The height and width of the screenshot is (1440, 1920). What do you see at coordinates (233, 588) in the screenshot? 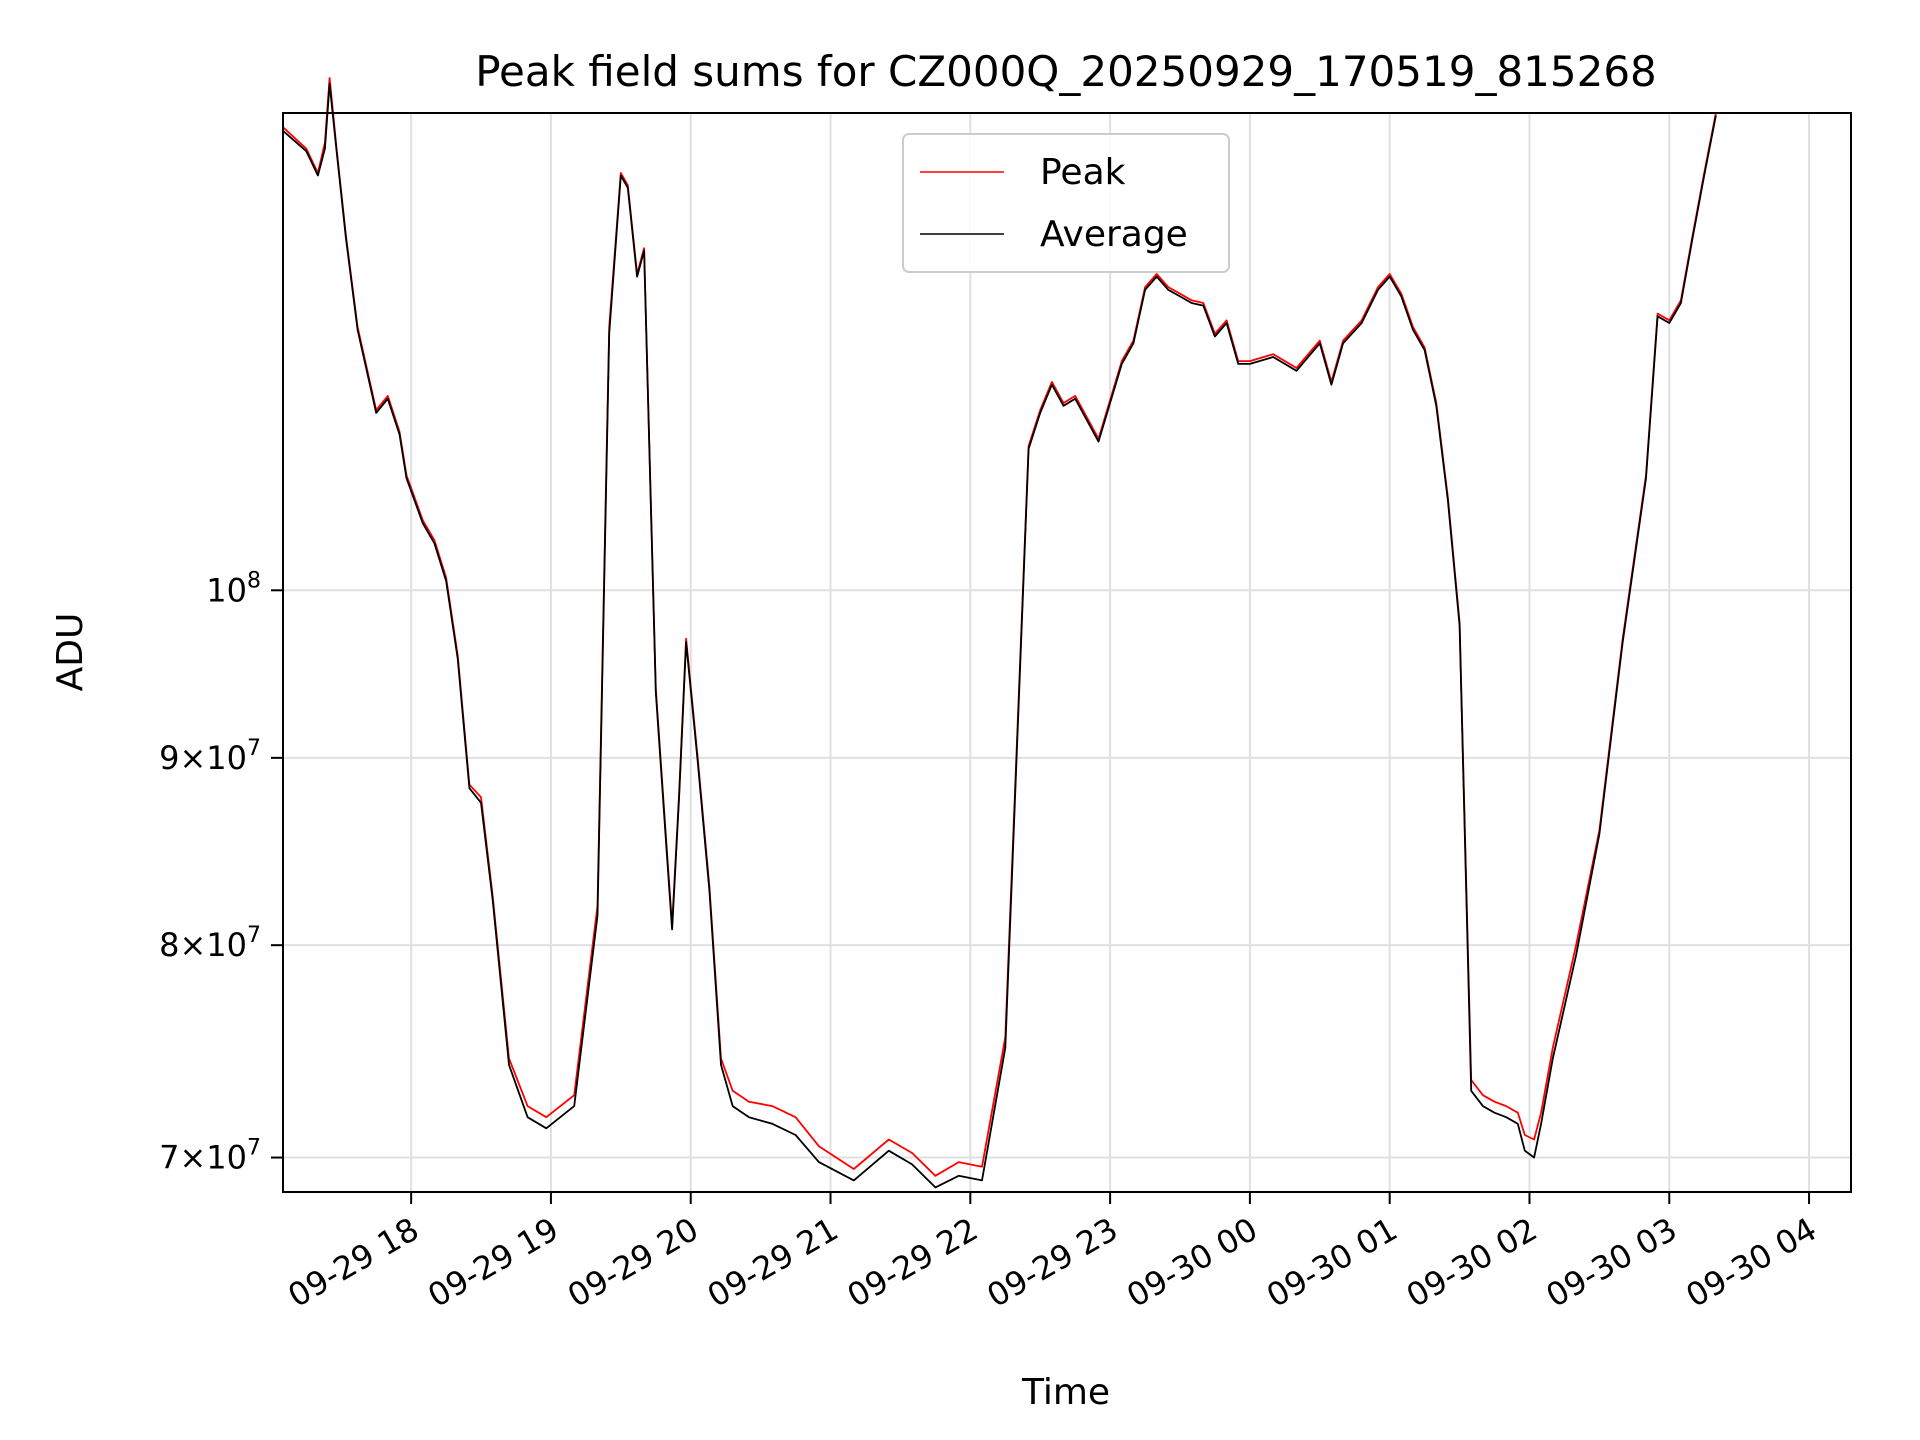
I see `y-tick-label: 108` at bounding box center [233, 588].